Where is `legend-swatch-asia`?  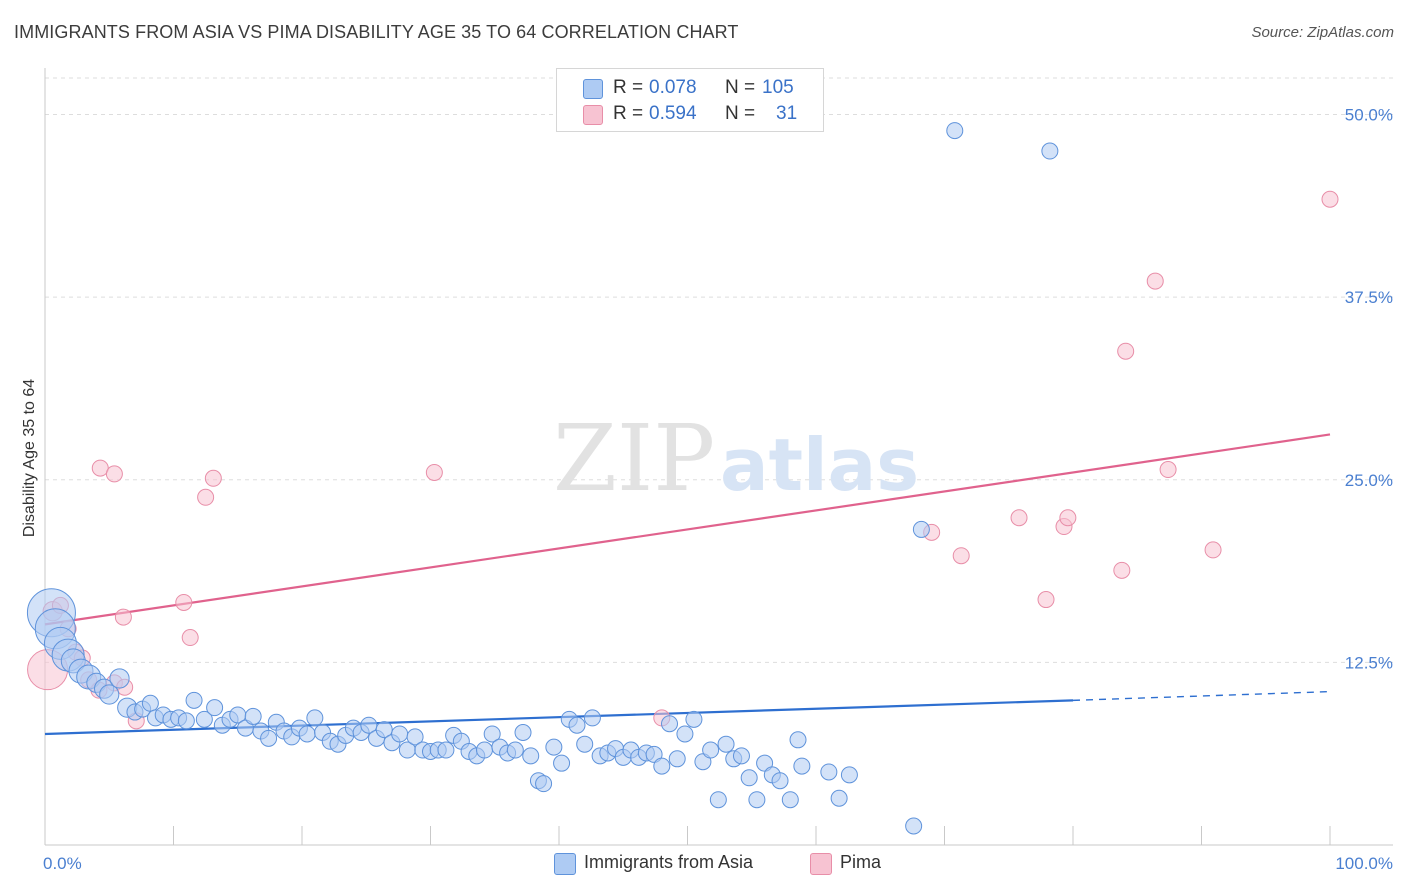 legend-swatch-asia is located at coordinates (593, 89).